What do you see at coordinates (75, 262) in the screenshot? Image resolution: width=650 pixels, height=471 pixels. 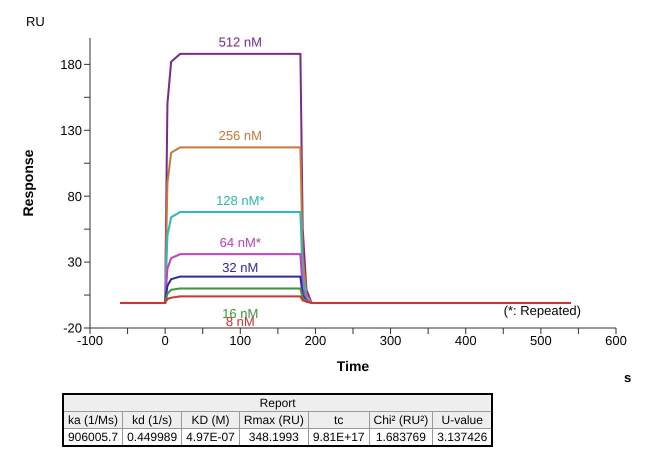 I see `y-tick-label: 30` at bounding box center [75, 262].